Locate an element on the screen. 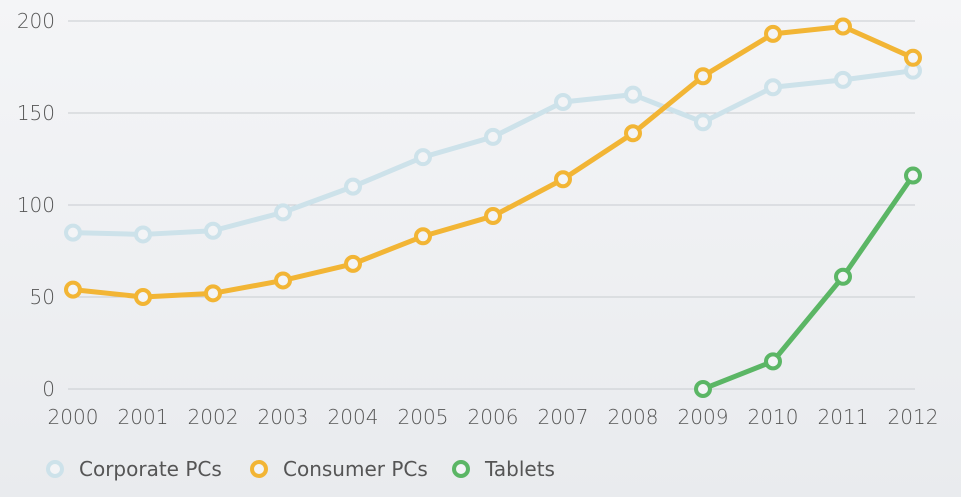  y-tick-label: 50 is located at coordinates (42, 297).